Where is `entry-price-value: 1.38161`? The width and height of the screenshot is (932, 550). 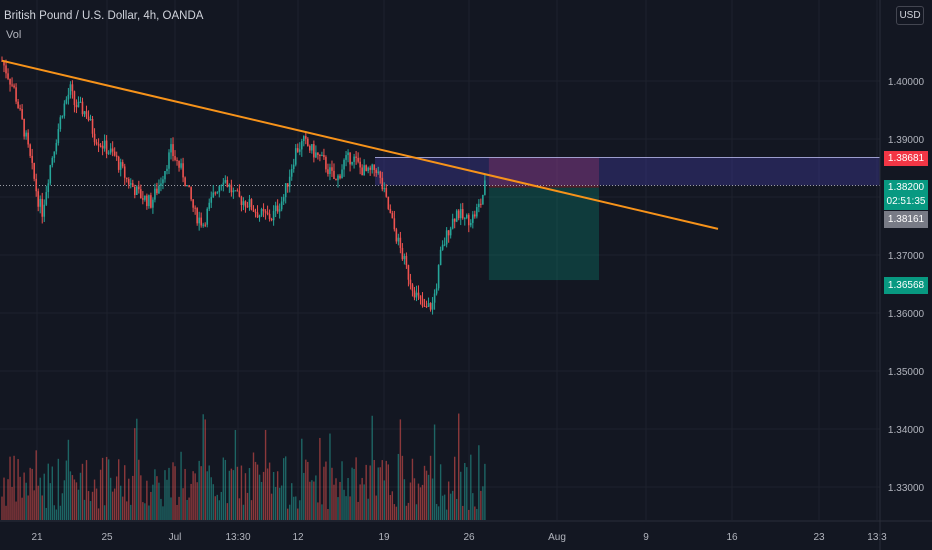 entry-price-value: 1.38161 is located at coordinates (906, 219).